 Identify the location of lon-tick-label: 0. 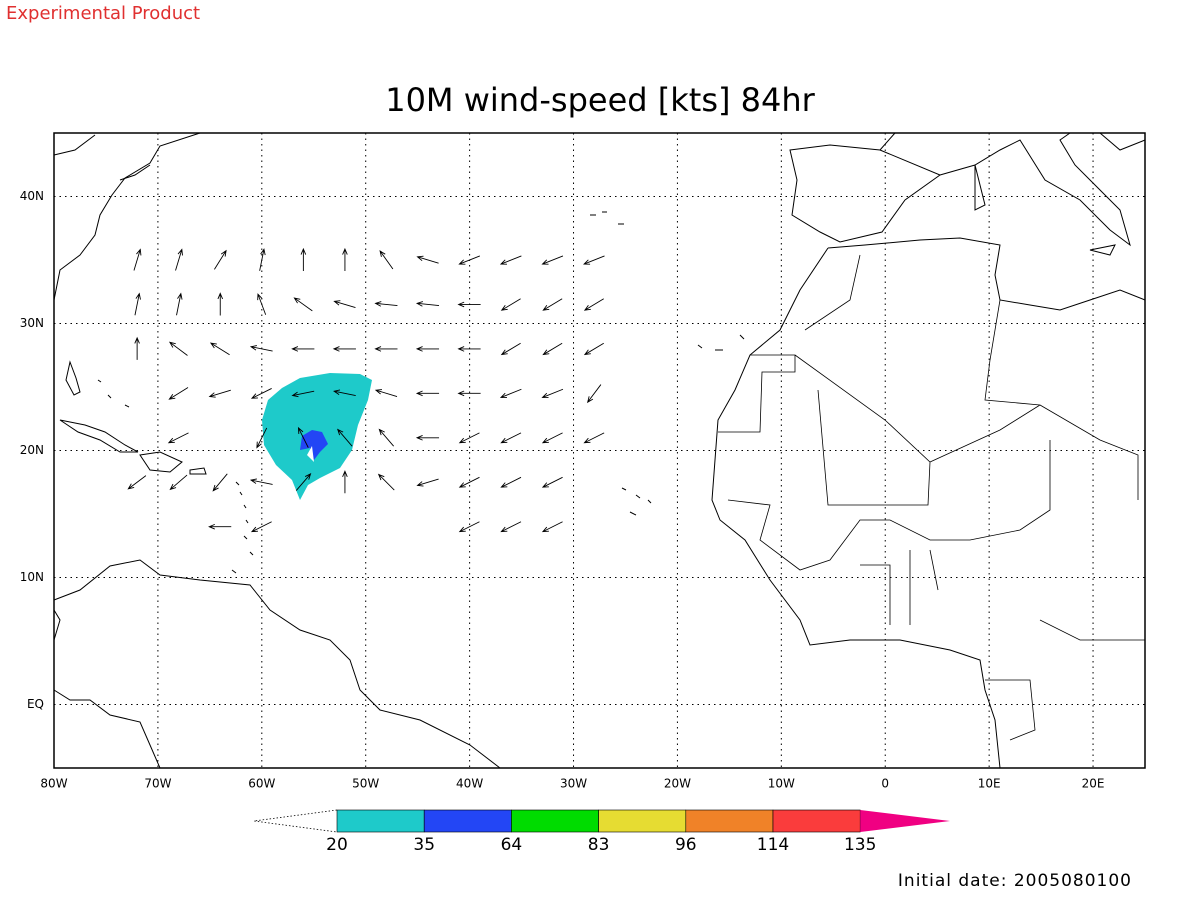
(885, 784).